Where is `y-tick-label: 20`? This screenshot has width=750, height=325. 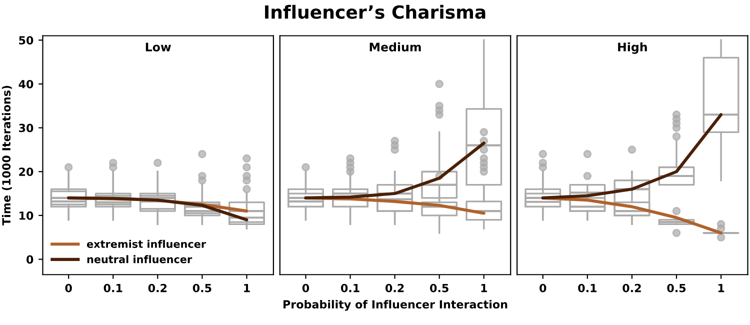
y-tick-label: 20 is located at coordinates (26, 172).